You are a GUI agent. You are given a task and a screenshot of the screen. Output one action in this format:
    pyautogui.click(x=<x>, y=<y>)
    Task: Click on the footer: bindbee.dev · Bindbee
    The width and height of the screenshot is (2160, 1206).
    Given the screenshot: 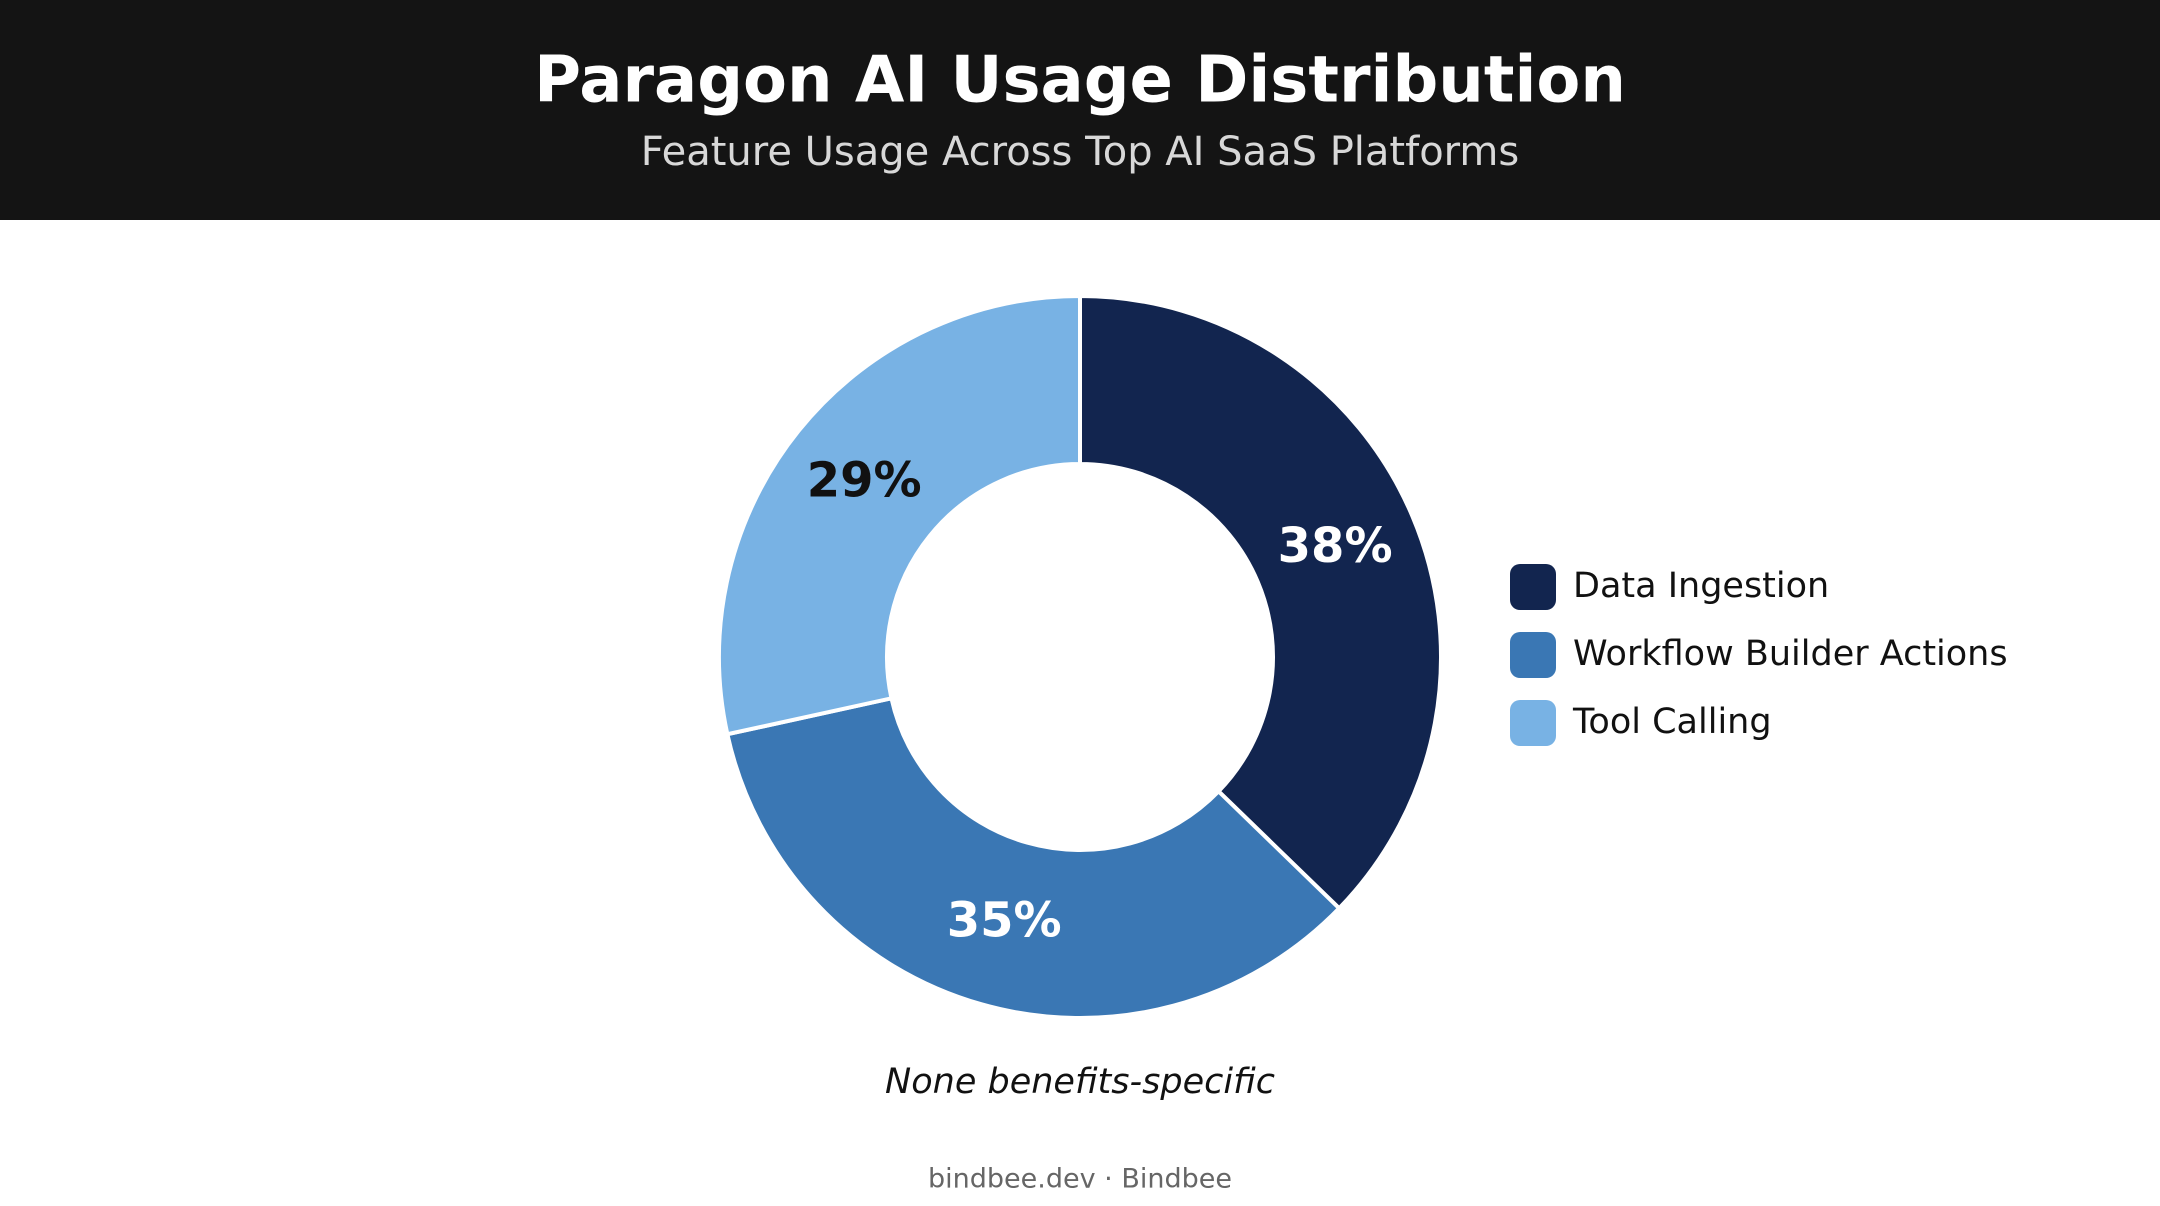 What is the action you would take?
    pyautogui.click(x=1080, y=1179)
    